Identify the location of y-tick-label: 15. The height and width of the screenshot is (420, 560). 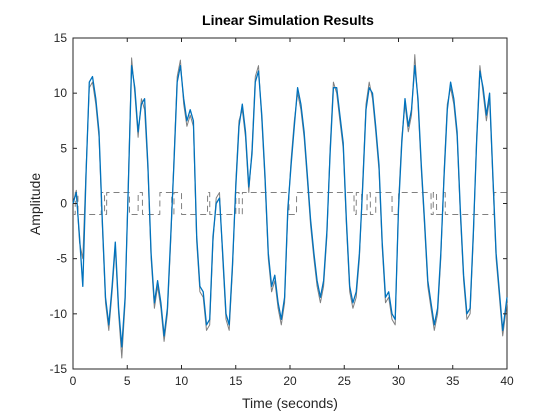
(61, 38).